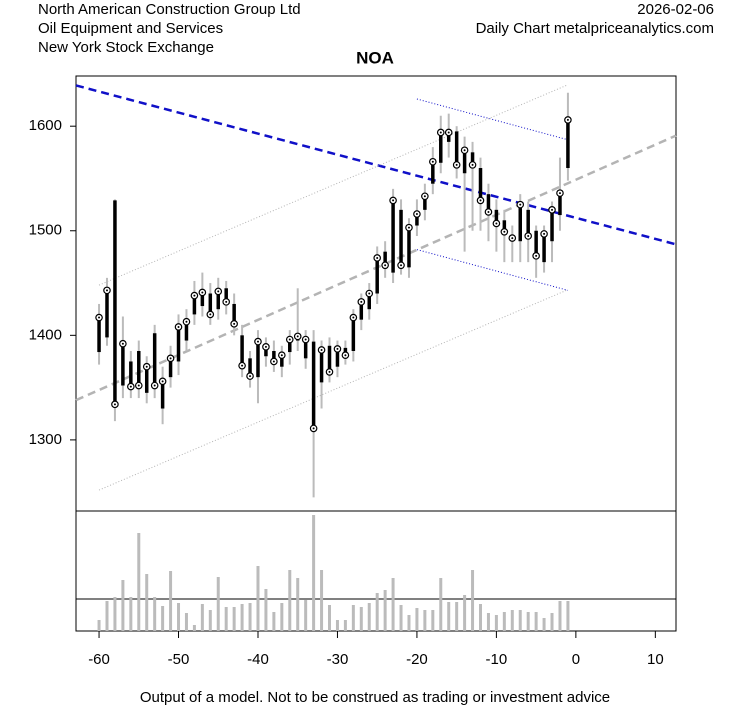  What do you see at coordinates (497, 659) in the screenshot?
I see `x-tick-label: -10` at bounding box center [497, 659].